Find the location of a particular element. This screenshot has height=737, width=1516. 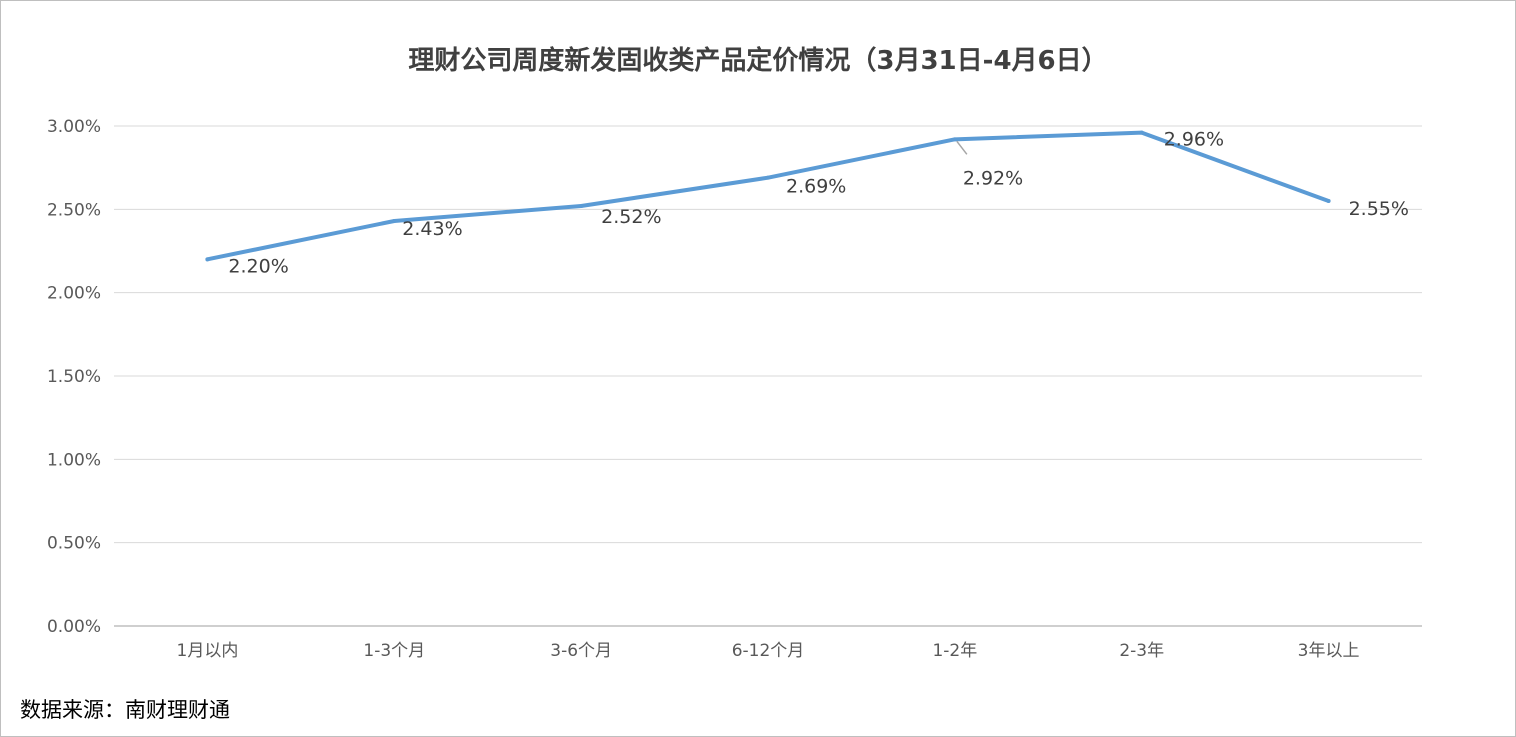

x-tick-label: 3-6个月 is located at coordinates (581, 651).